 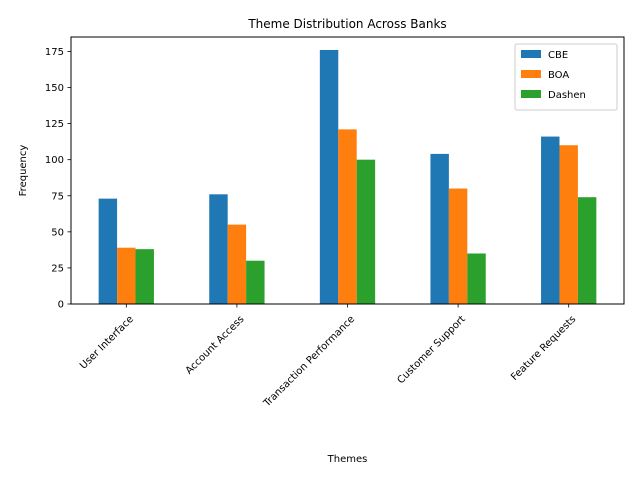 What do you see at coordinates (431, 350) in the screenshot?
I see `x-tick-label-4: Customer Support` at bounding box center [431, 350].